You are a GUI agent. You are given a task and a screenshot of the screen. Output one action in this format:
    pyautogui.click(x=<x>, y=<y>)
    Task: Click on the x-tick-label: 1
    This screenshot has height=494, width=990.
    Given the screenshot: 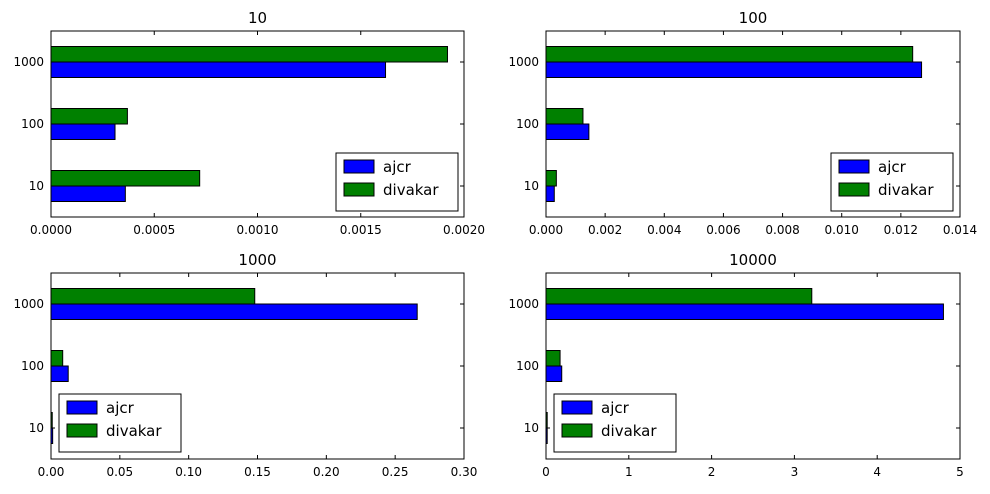 What is the action you would take?
    pyautogui.click(x=629, y=472)
    